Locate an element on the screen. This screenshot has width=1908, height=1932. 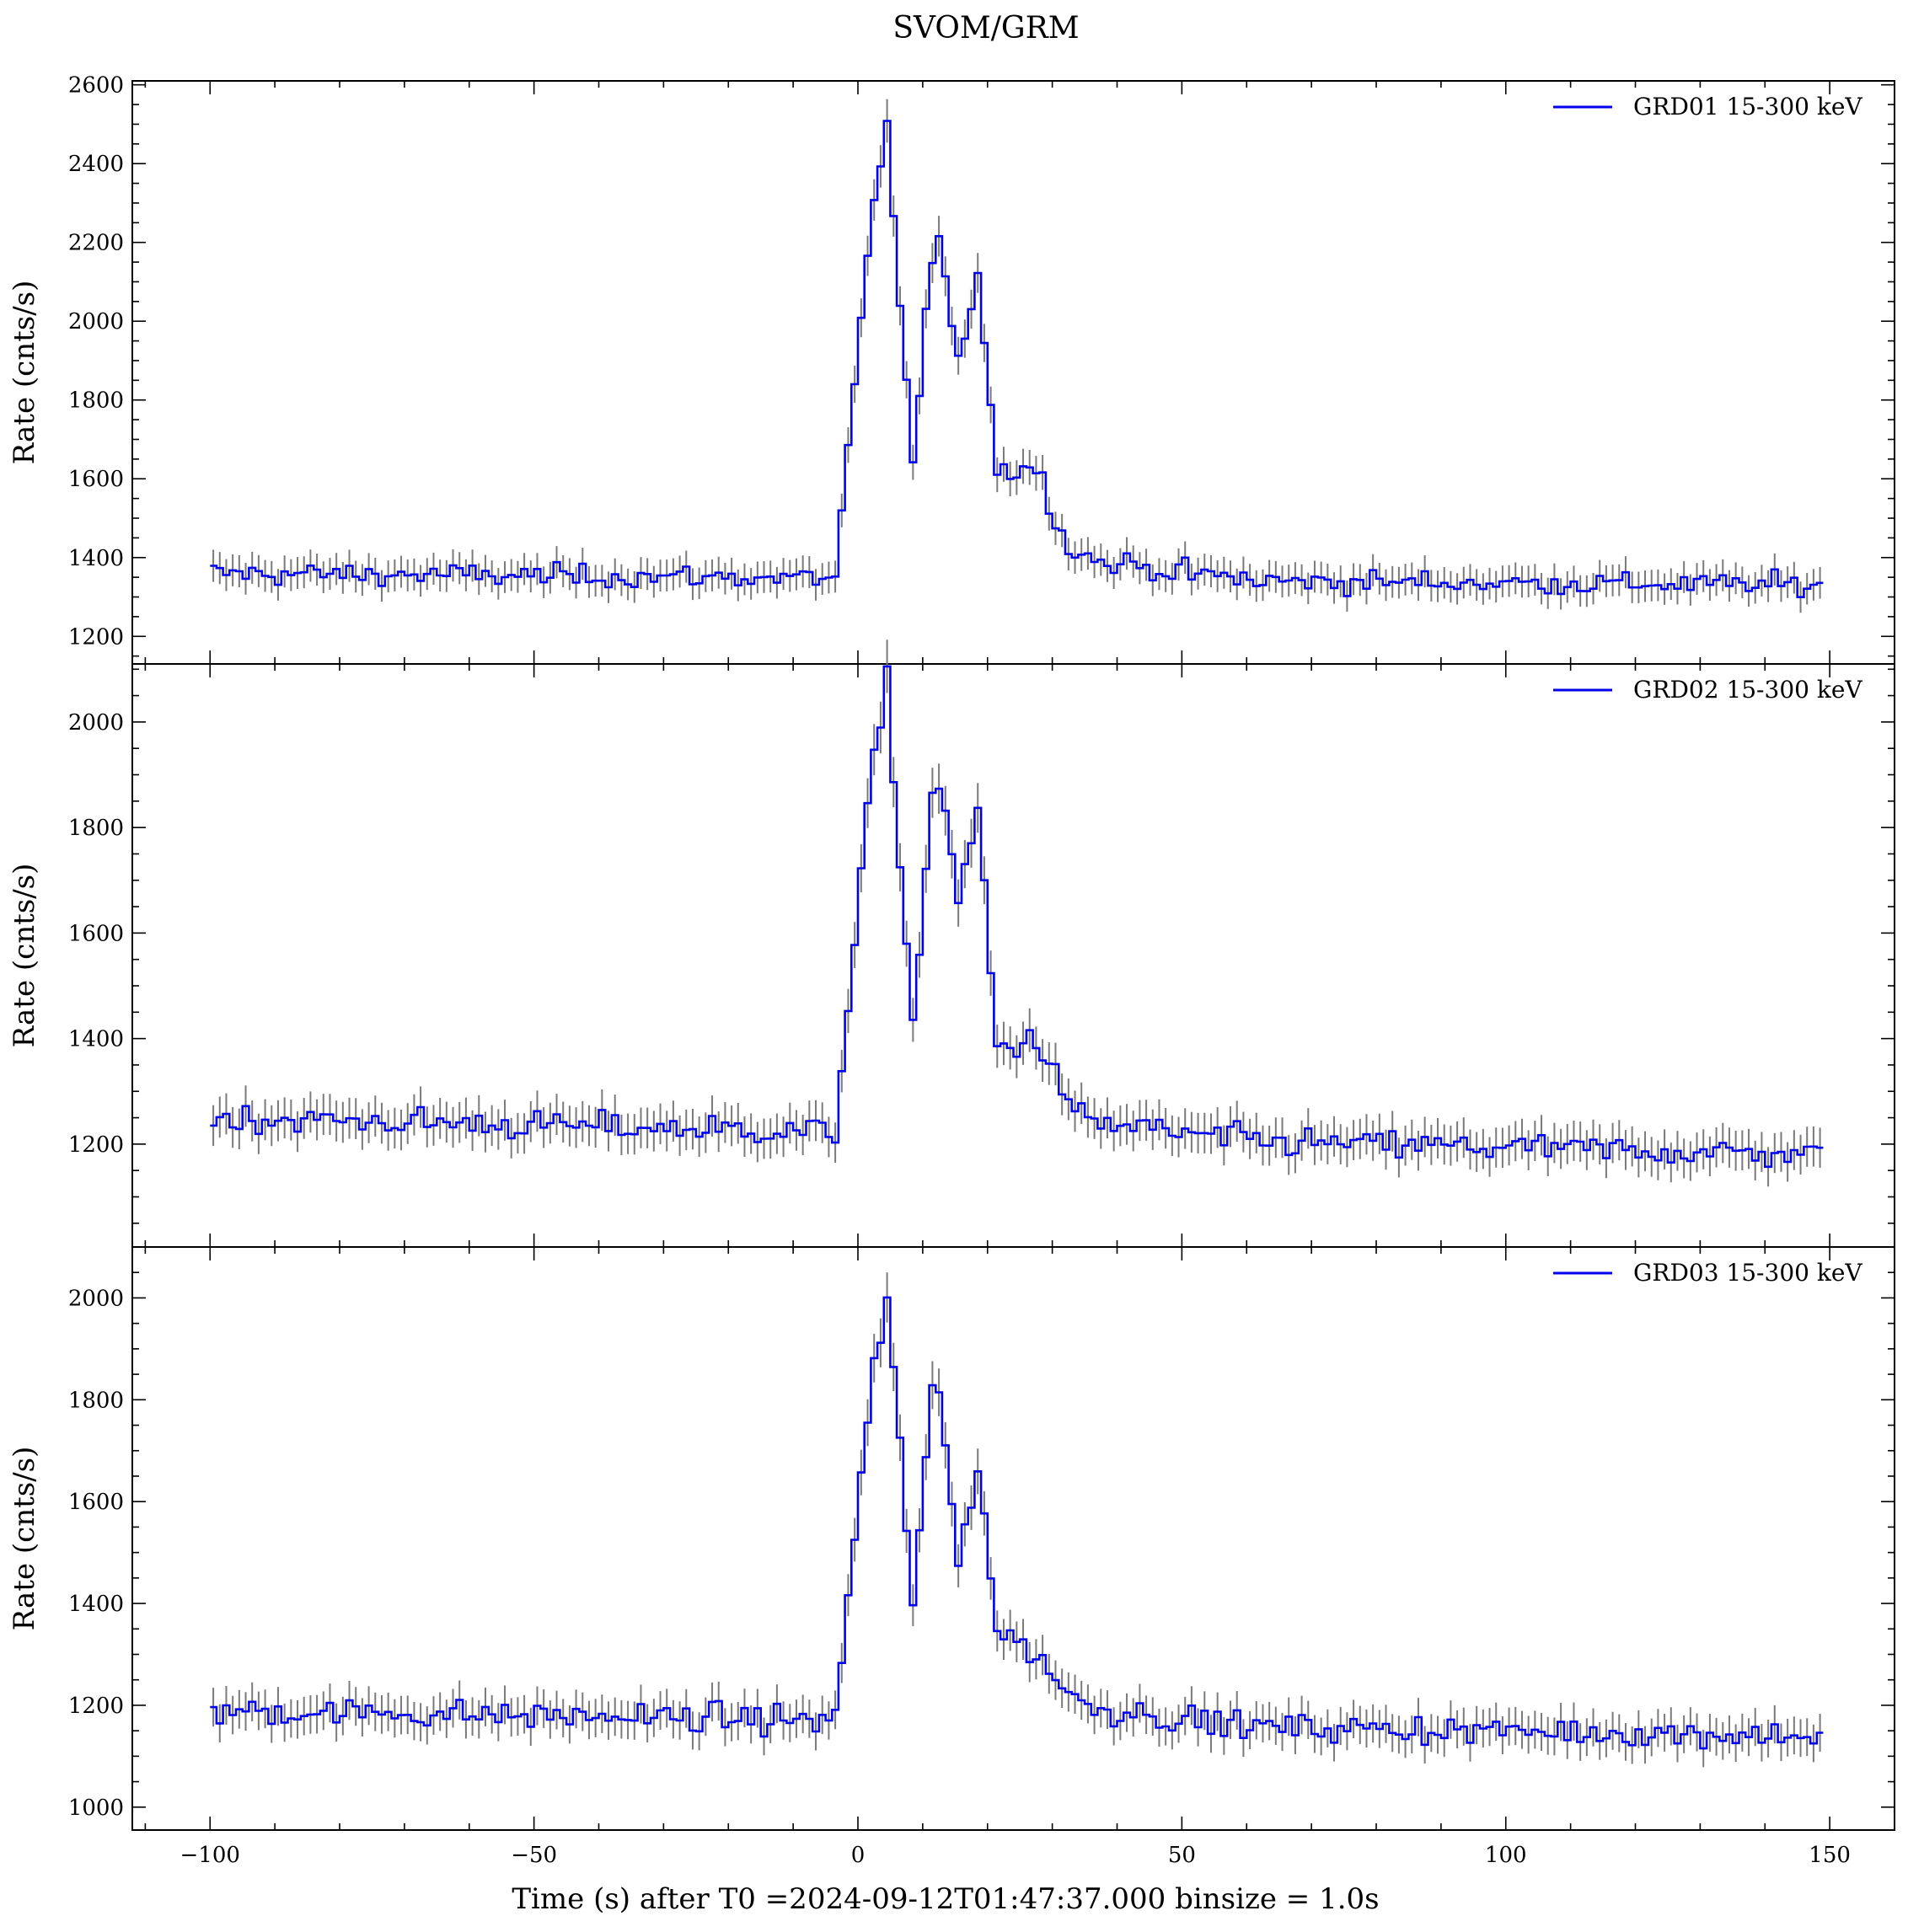
legend: GRD03 15-300 keV is located at coordinates (1707, 1273).